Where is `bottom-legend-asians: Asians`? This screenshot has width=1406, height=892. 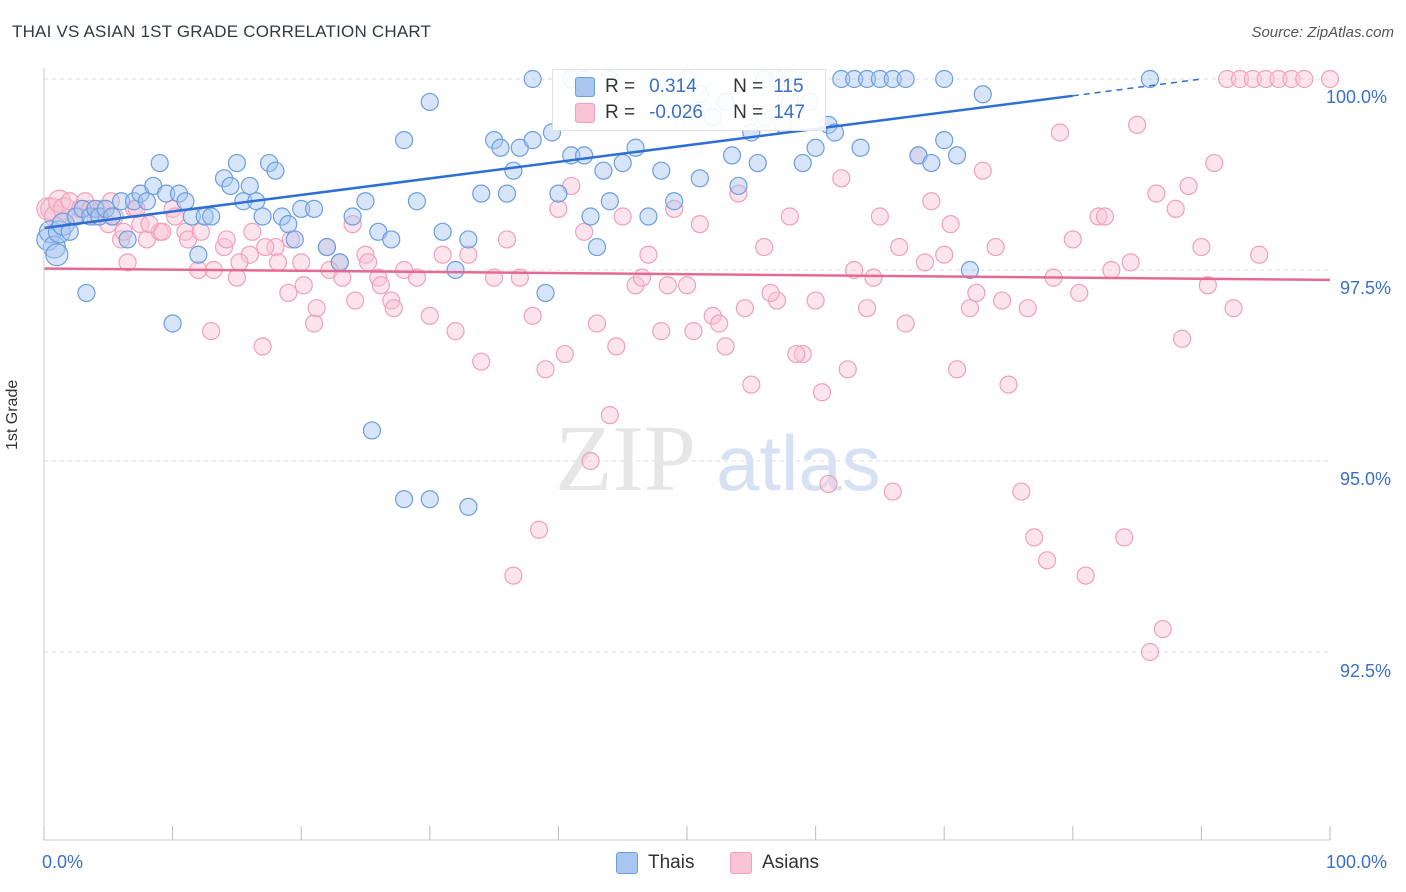 bottom-legend-asians: Asians is located at coordinates (774, 863).